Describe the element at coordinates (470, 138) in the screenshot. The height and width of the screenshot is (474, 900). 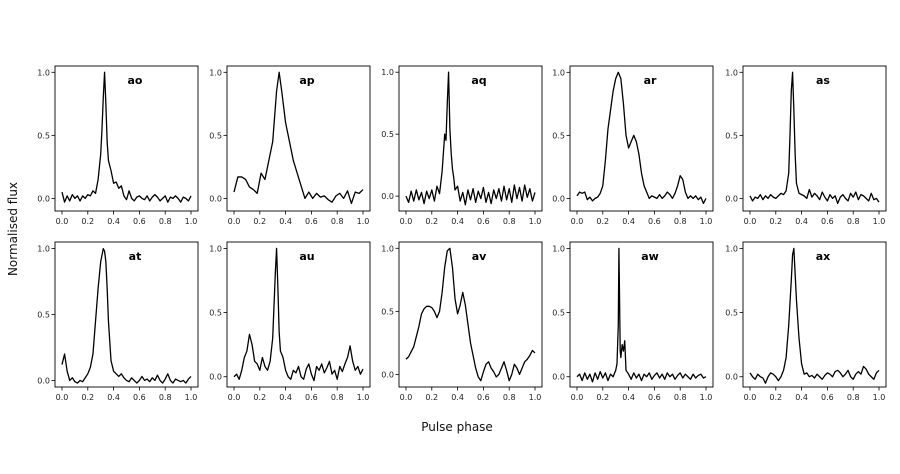
I see `profile-line-aq` at that location.